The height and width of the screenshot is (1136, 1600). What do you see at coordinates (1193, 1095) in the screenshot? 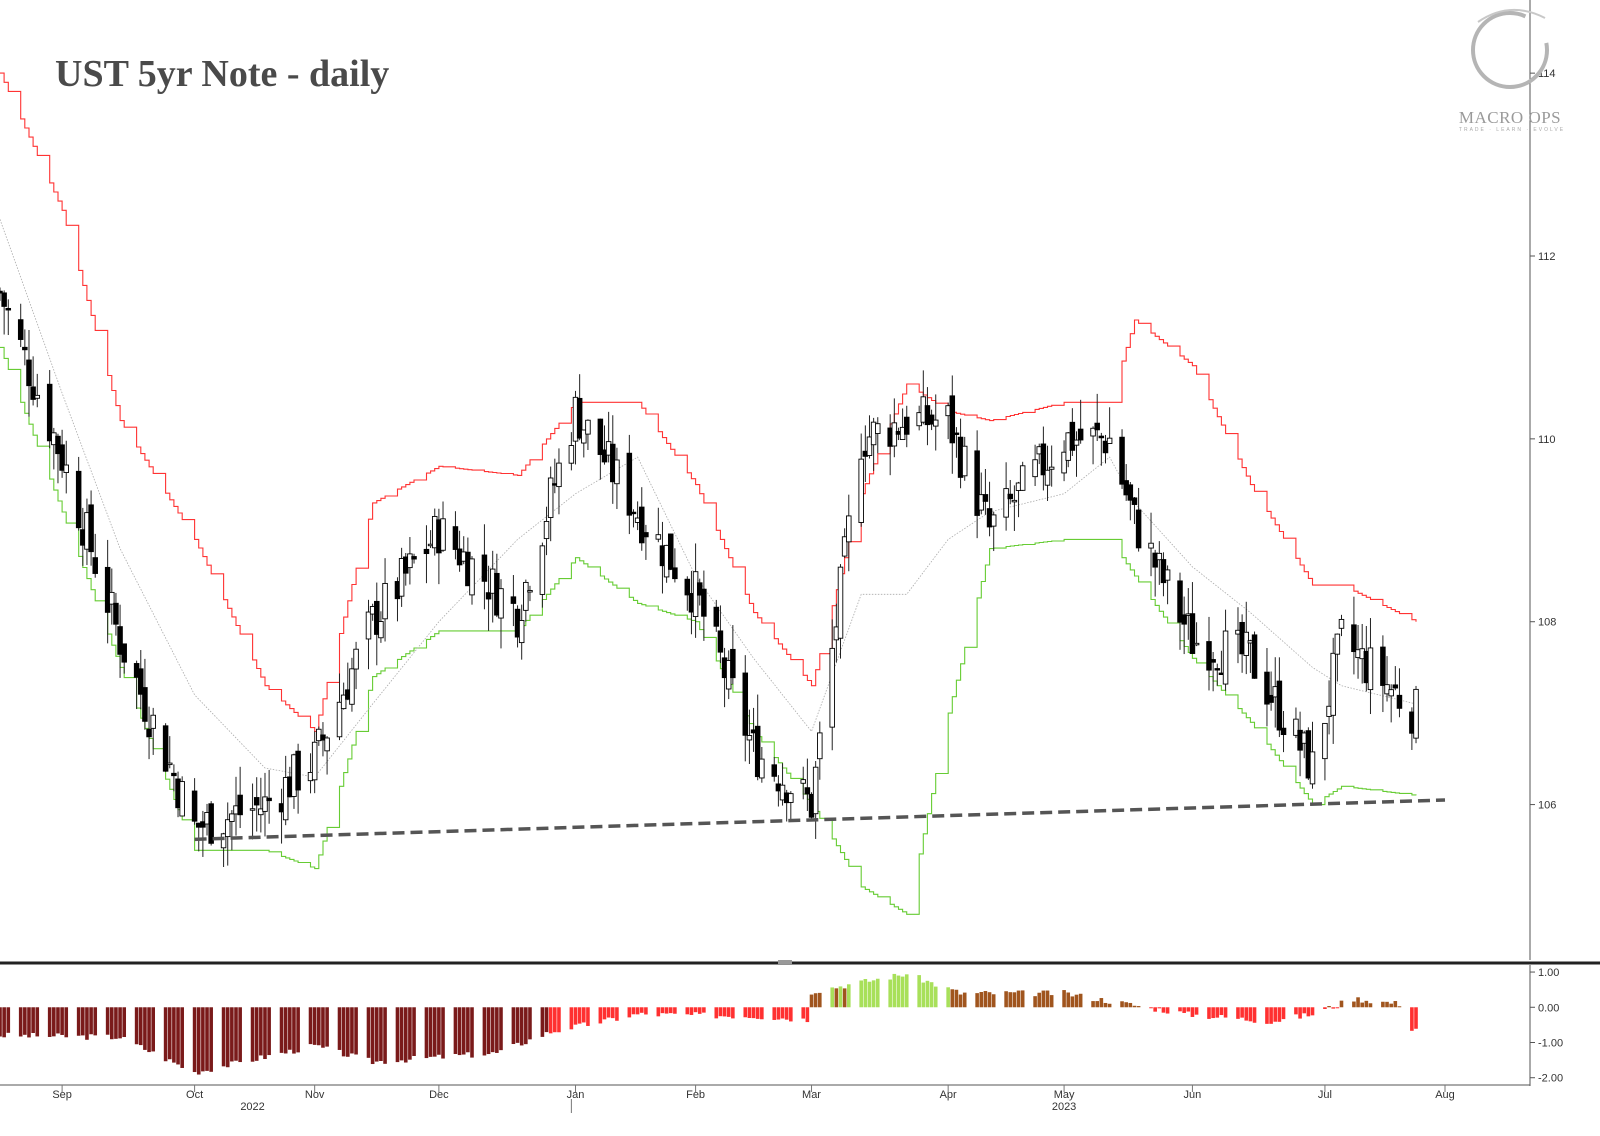
I see `month-label: Jun` at bounding box center [1193, 1095].